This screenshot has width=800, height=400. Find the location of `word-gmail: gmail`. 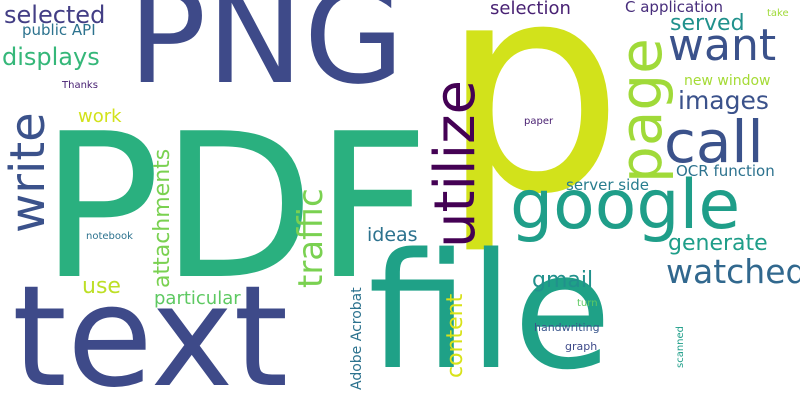

word-gmail: gmail is located at coordinates (562, 281).